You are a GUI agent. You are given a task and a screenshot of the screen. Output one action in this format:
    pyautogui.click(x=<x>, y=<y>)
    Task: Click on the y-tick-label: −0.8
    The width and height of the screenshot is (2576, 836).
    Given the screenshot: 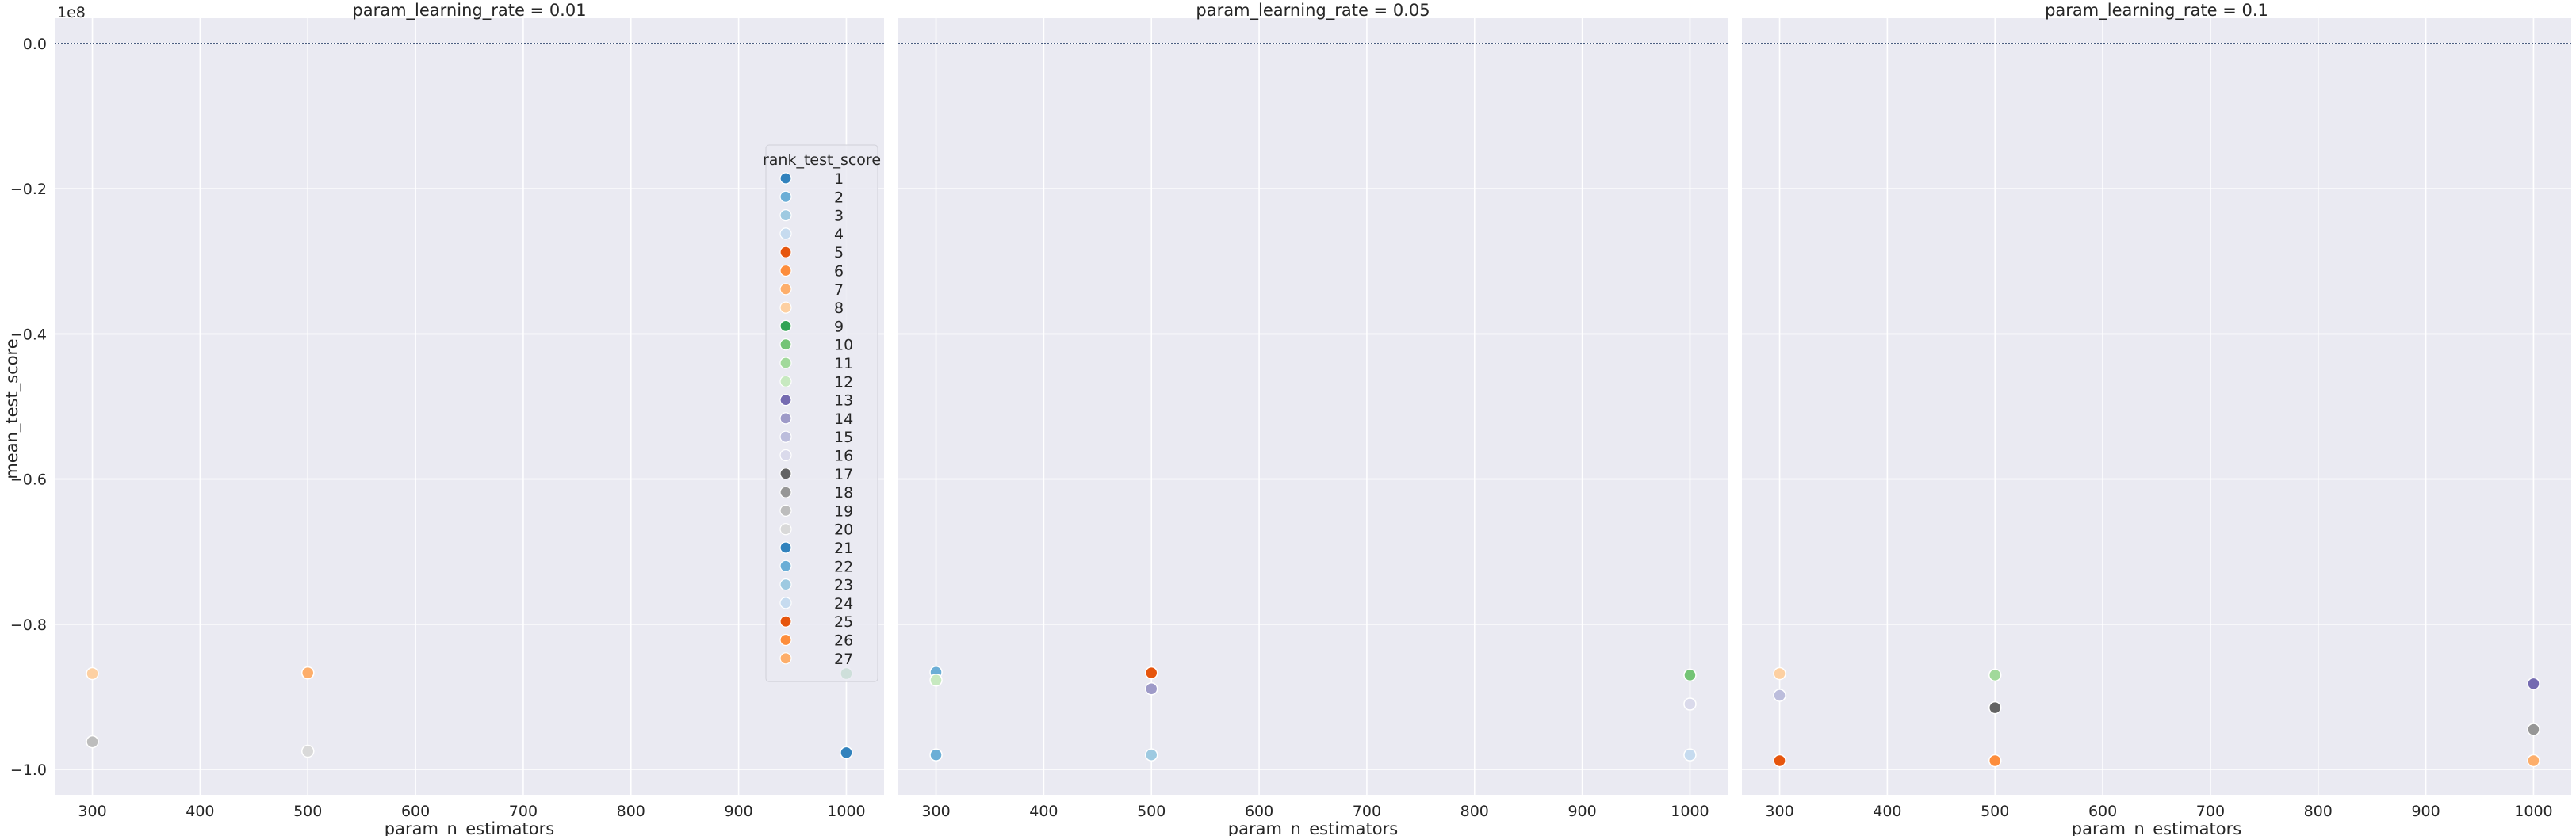 What is the action you would take?
    pyautogui.click(x=28, y=625)
    